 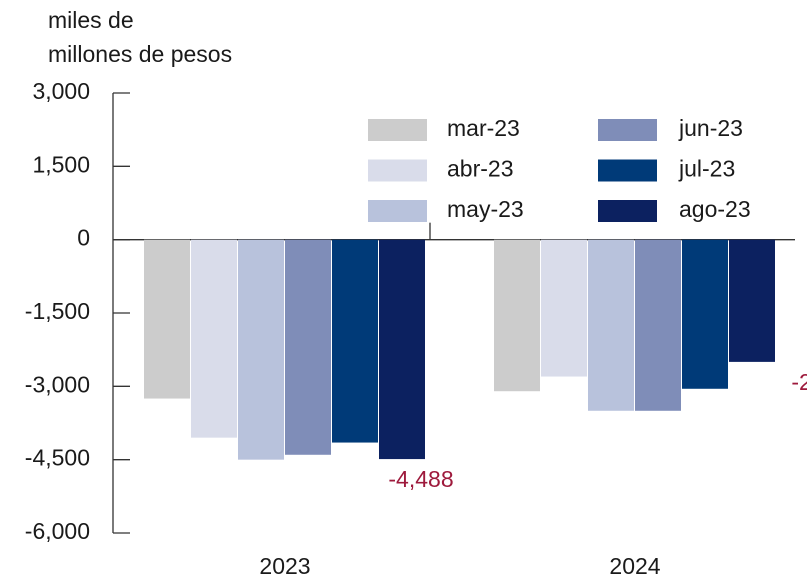 I want to click on y-tick-label: 1,500, so click(x=61, y=164).